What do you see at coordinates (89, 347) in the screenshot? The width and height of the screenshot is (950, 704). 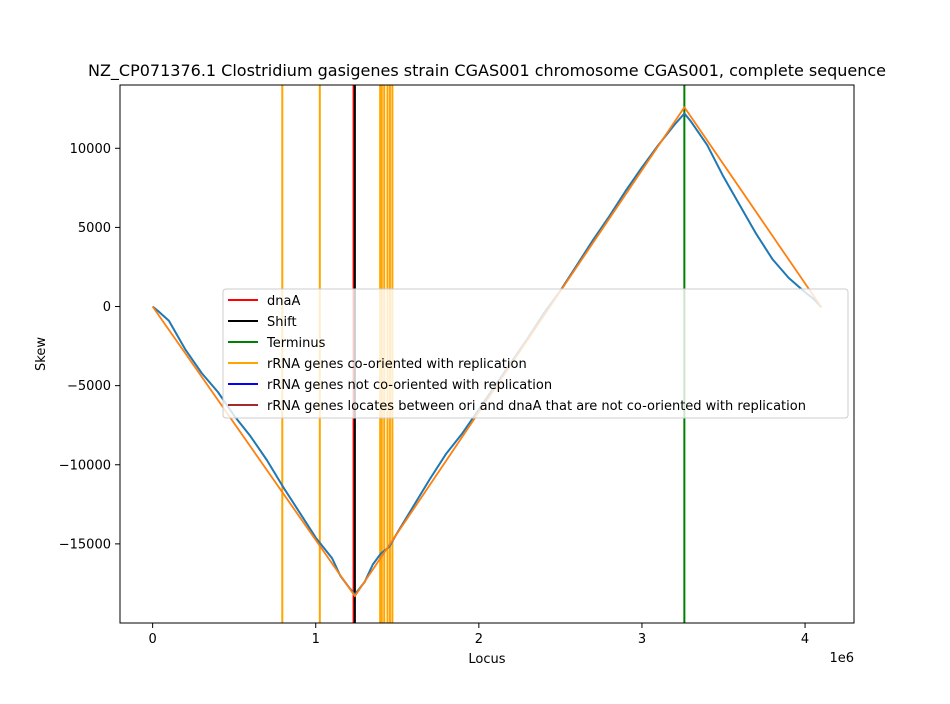 I see `y-axis: −15000 −10000 −5000 0 5000 10000` at bounding box center [89, 347].